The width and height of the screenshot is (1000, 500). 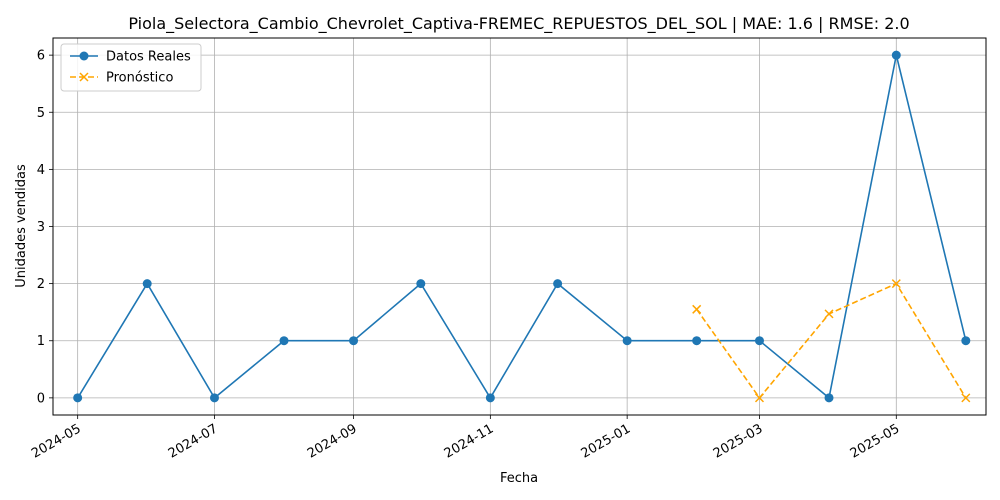 What do you see at coordinates (469, 441) in the screenshot?
I see `x-tick-label: 2024-11` at bounding box center [469, 441].